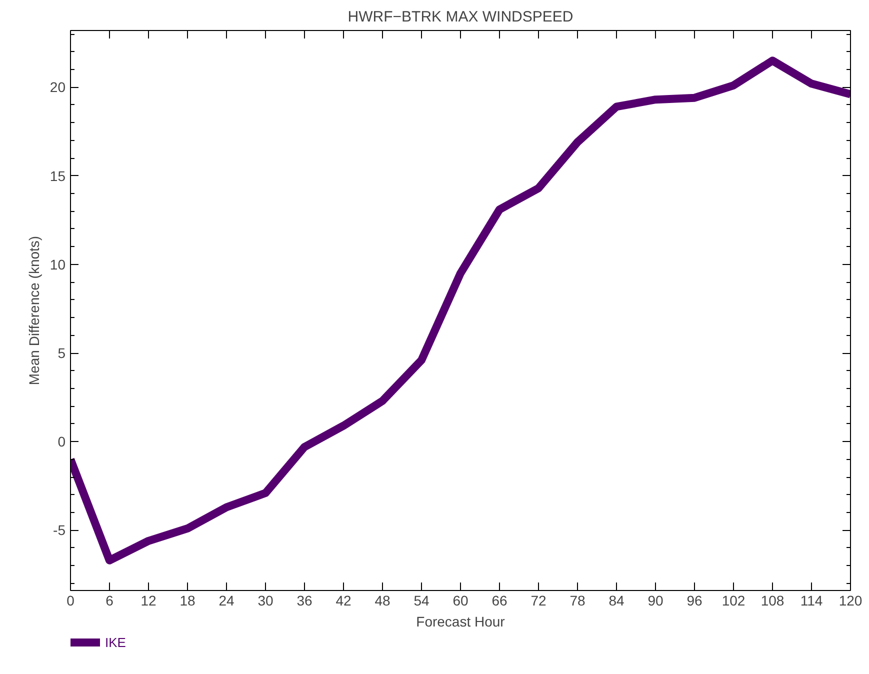  I want to click on x-tick-label: 78, so click(578, 600).